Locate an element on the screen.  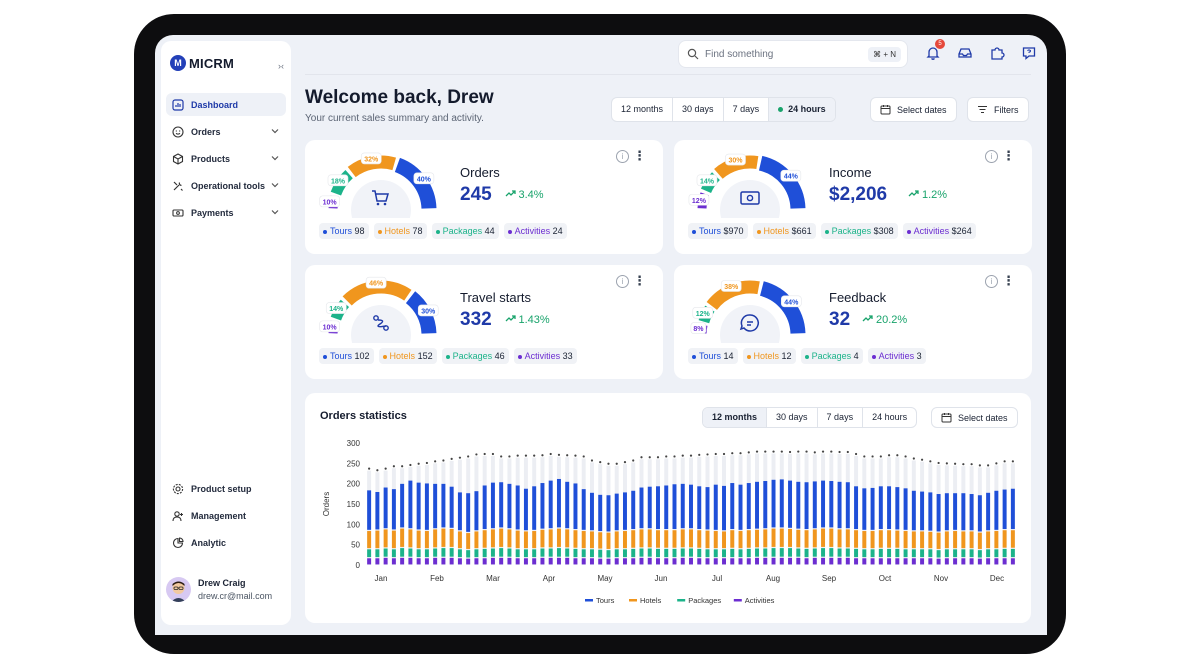
puzzle-icon is located at coordinates (997, 53).